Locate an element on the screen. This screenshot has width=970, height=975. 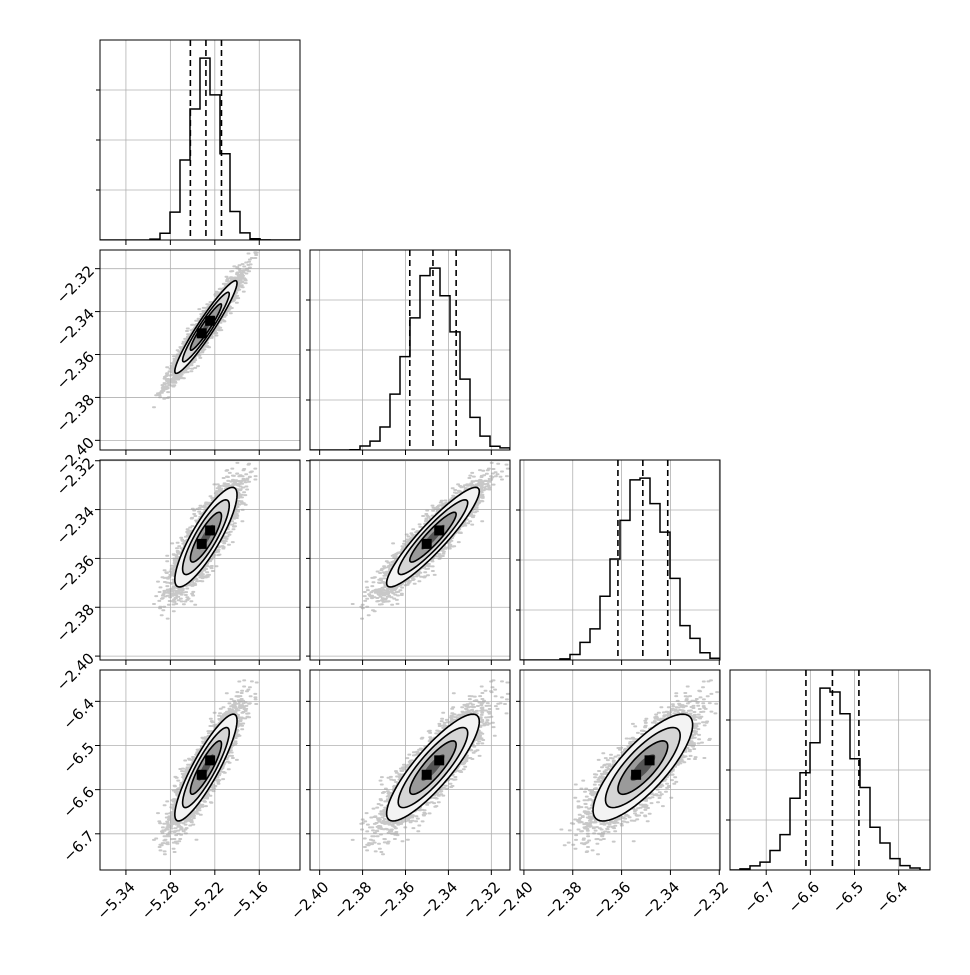
panel-1-0: −2.40−2.38−2.36−2.34−2.32 is located at coordinates (177, 364).